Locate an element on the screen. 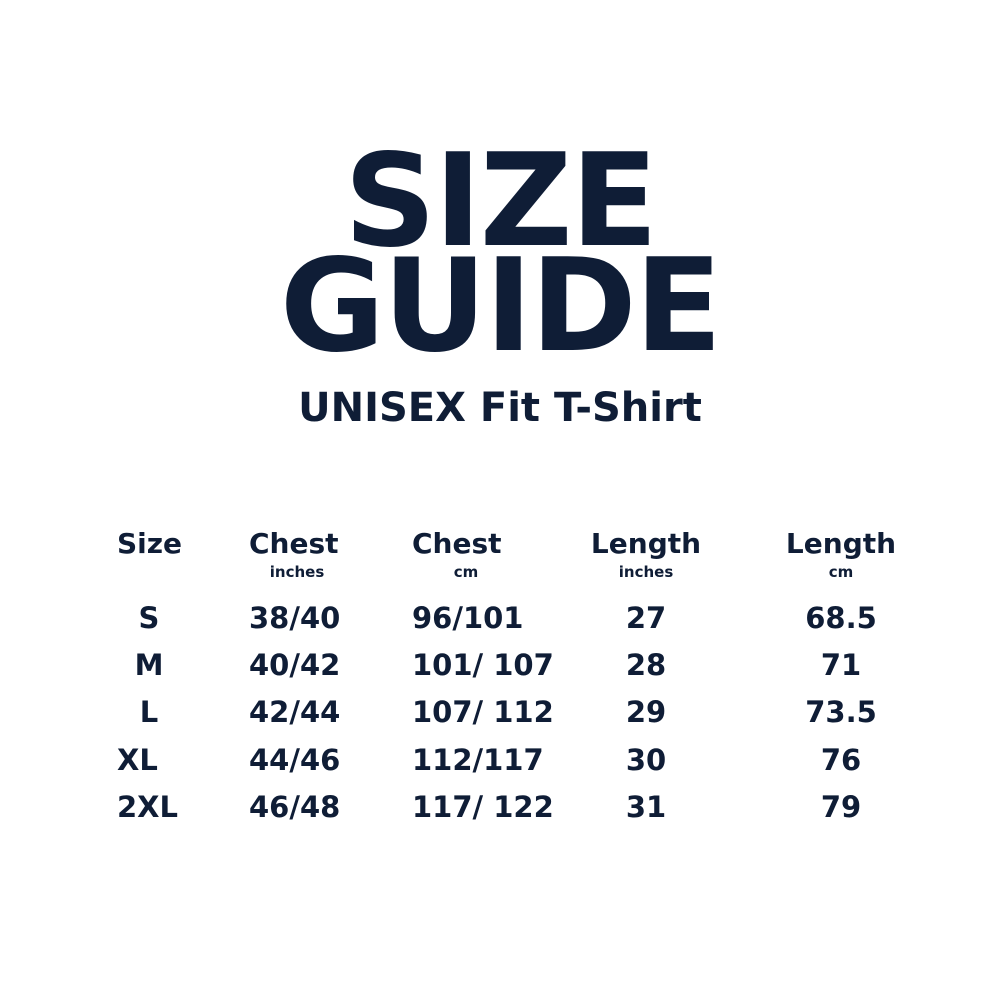 This screenshot has width=1000, height=1000. table-cell: 46/48 is located at coordinates (295, 807).